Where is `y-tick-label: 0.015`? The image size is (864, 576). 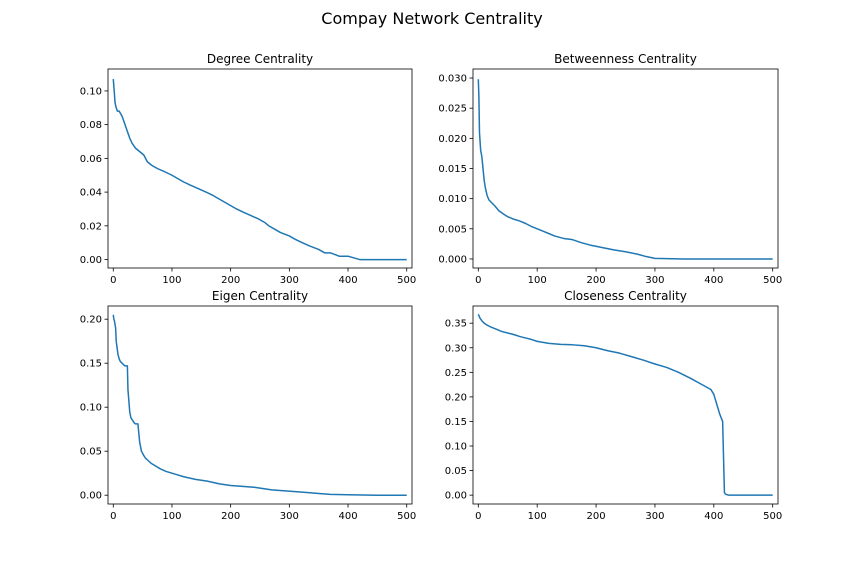
y-tick-label: 0.015 is located at coordinates (452, 169).